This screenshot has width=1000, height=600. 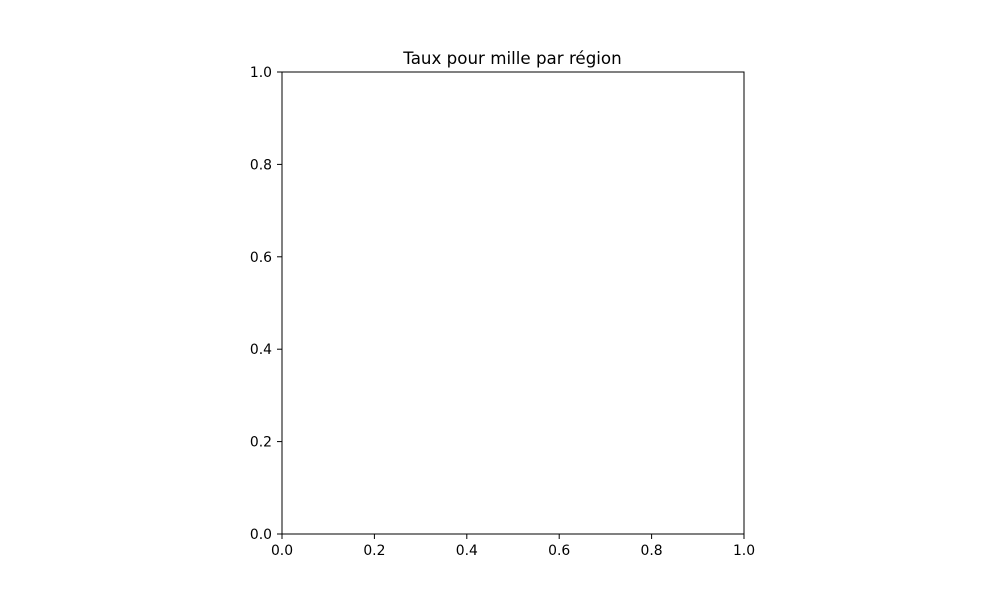 I want to click on x-tick-label: 1.0, so click(x=744, y=551).